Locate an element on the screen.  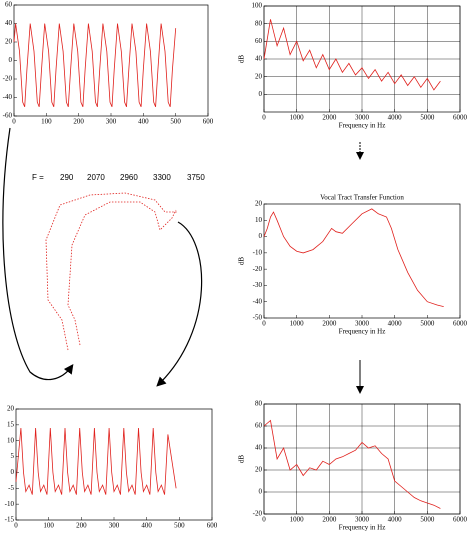
formant-value: 290 is located at coordinates (67, 177).